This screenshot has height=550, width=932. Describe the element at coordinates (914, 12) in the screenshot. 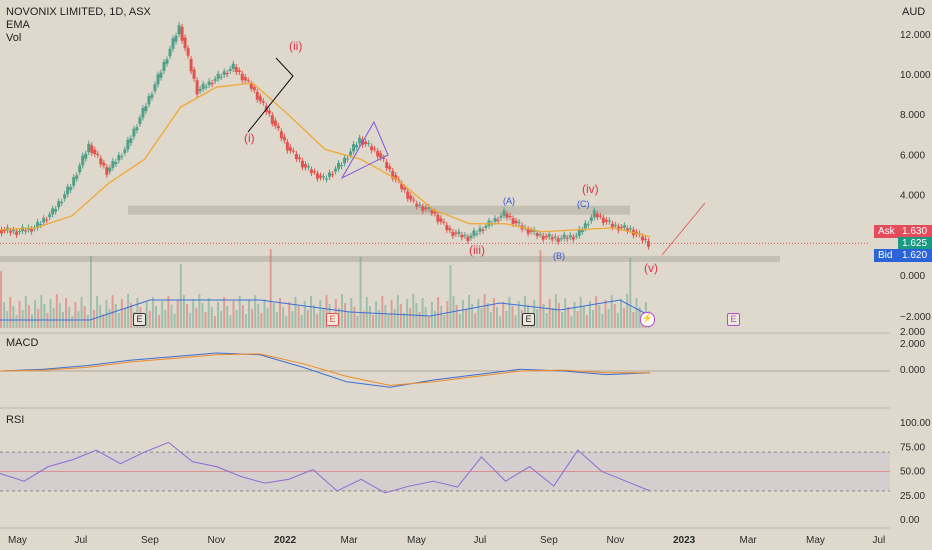

I see `currency-label: AUD` at that location.